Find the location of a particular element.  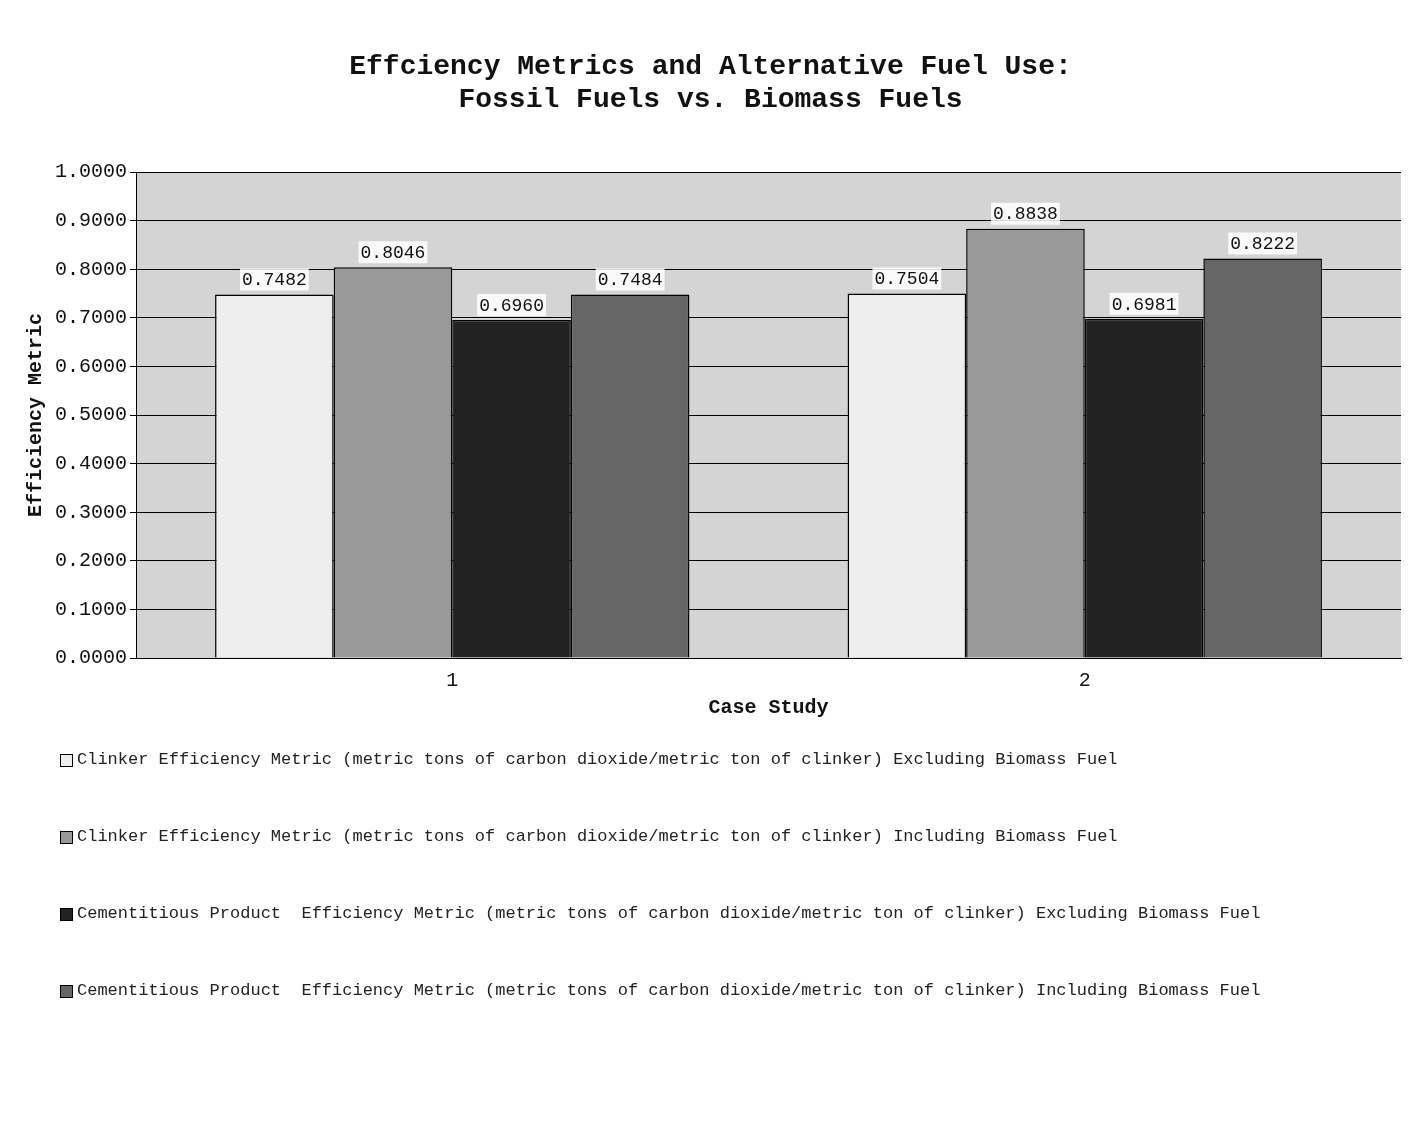

data-label: 0.6960 is located at coordinates (511, 305).